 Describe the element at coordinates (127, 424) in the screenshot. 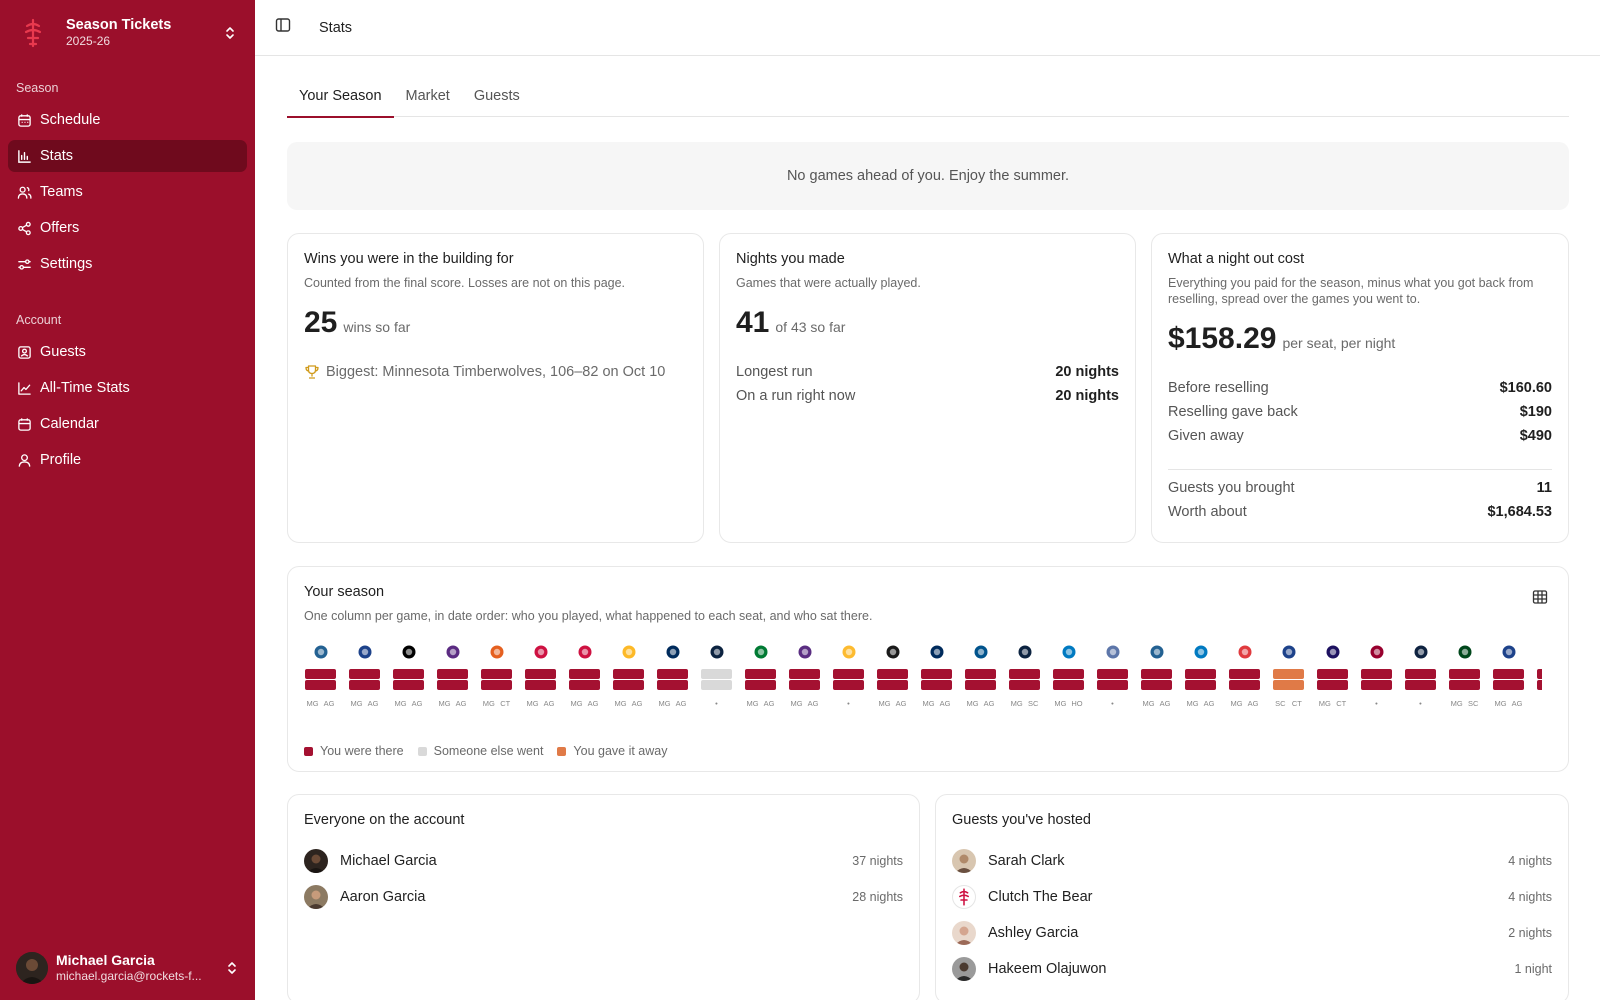

I see `sidebar-item-calendar: Calendar` at that location.